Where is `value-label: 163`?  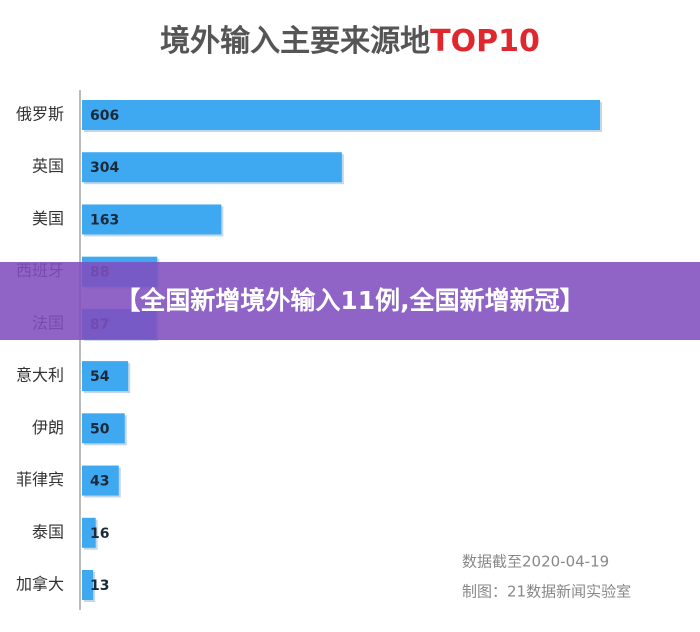
value-label: 163 is located at coordinates (104, 220).